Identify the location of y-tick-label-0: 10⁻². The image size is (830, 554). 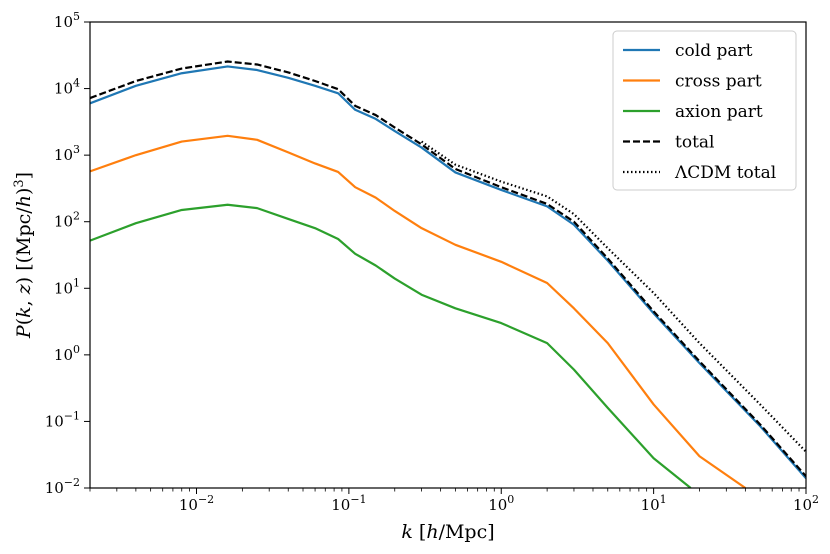
(62, 486).